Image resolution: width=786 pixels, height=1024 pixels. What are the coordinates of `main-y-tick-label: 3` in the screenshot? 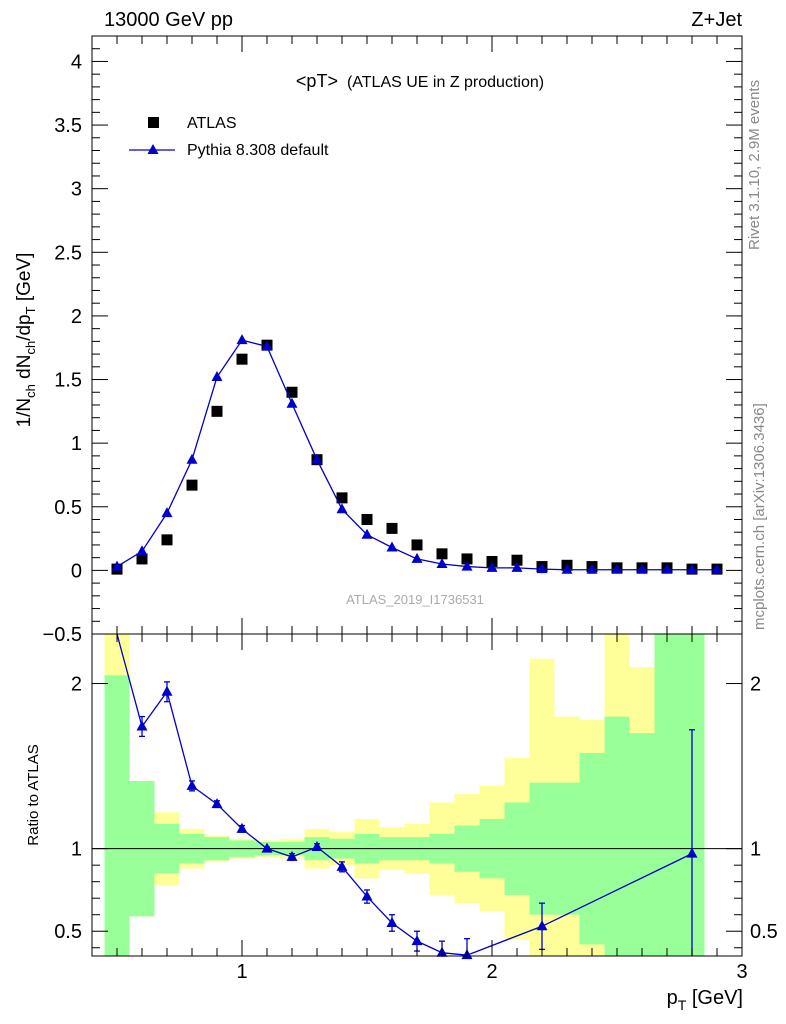 It's located at (76, 190).